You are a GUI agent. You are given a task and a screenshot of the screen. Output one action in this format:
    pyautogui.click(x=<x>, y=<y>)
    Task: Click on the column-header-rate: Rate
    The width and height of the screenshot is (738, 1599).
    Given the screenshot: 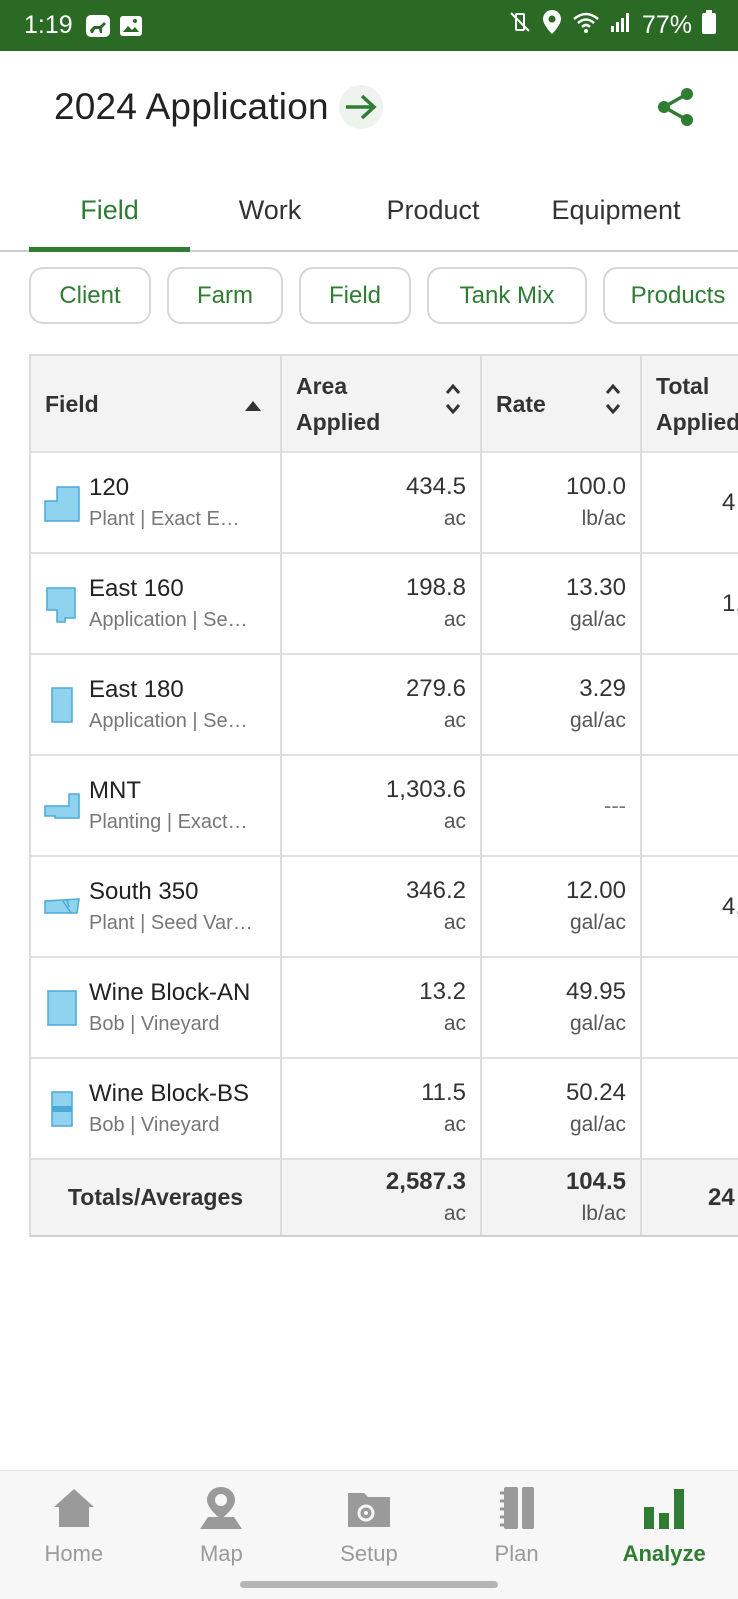 What is the action you would take?
    pyautogui.click(x=562, y=403)
    